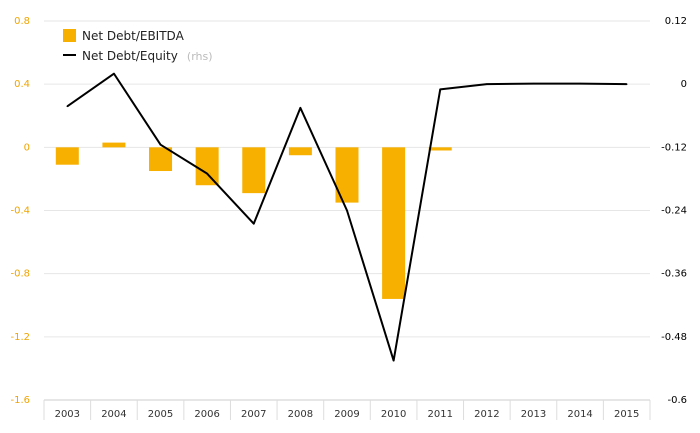 This screenshot has height=433, width=700. What do you see at coordinates (22, 21) in the screenshot?
I see `y-left-tick-label: 0.8` at bounding box center [22, 21].